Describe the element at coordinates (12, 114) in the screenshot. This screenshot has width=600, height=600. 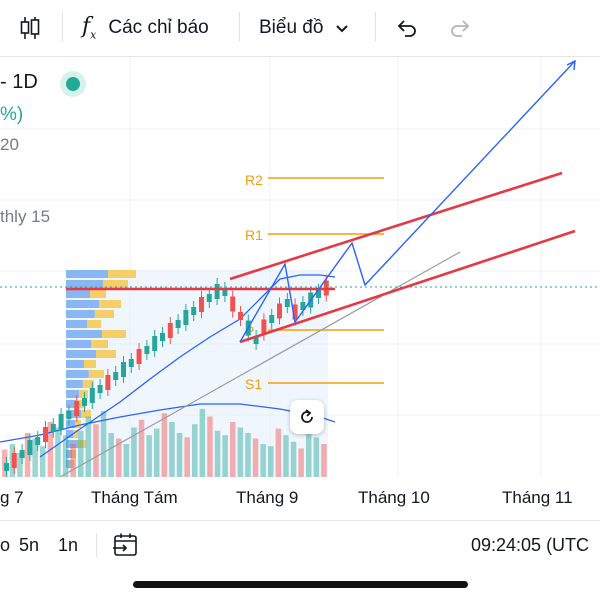
I see `price-change-percent: %)` at that location.